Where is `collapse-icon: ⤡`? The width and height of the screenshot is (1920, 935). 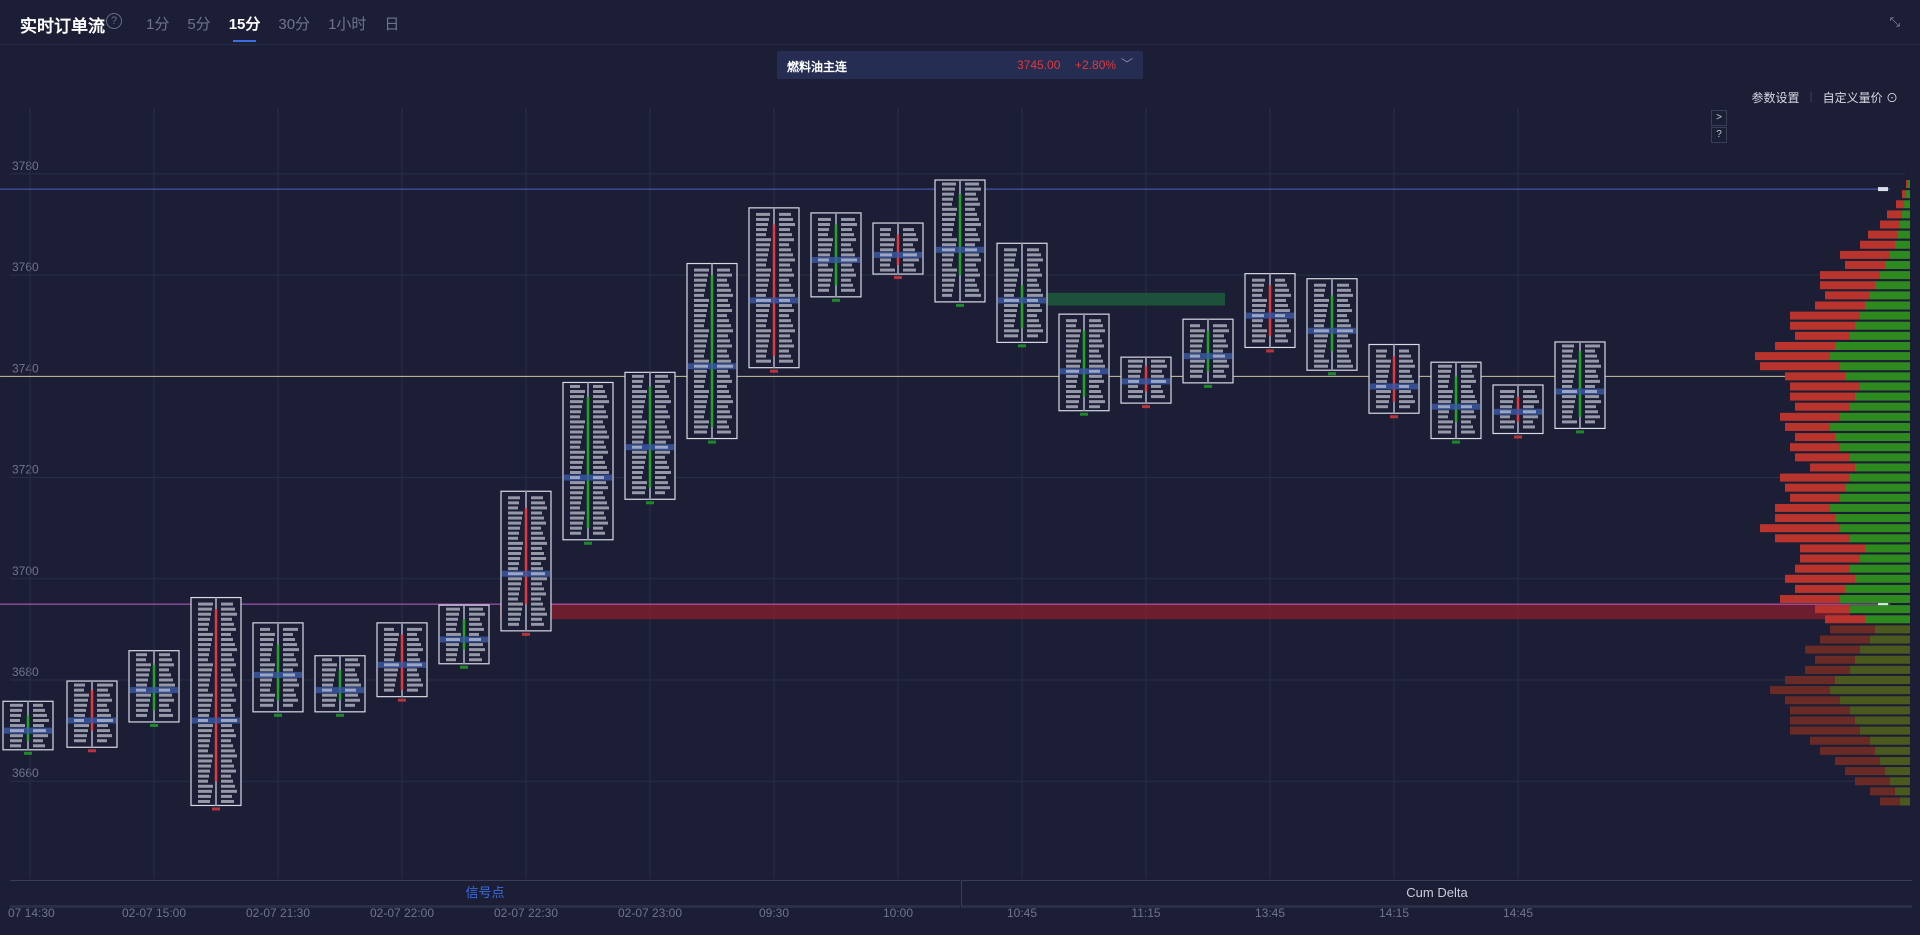 collapse-icon: ⤡ is located at coordinates (1894, 21).